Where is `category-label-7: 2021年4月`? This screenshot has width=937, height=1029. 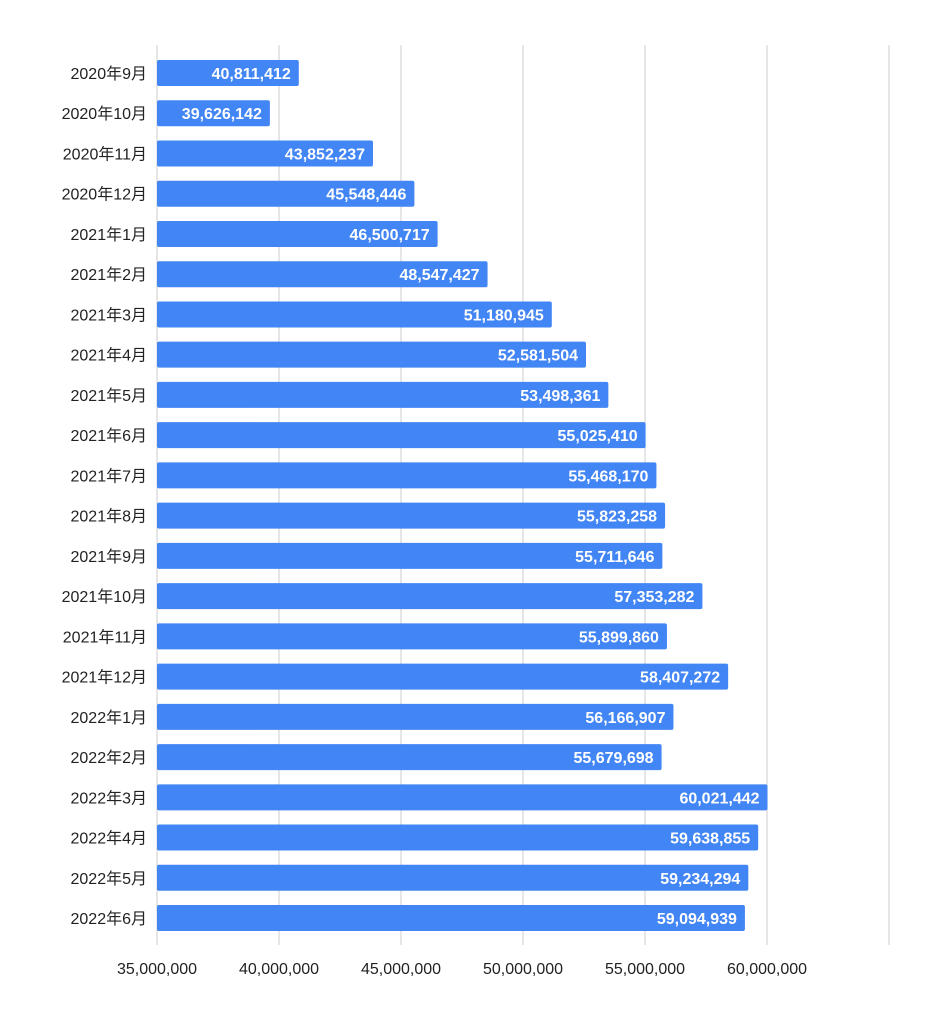
category-label-7: 2021年4月 is located at coordinates (109, 356).